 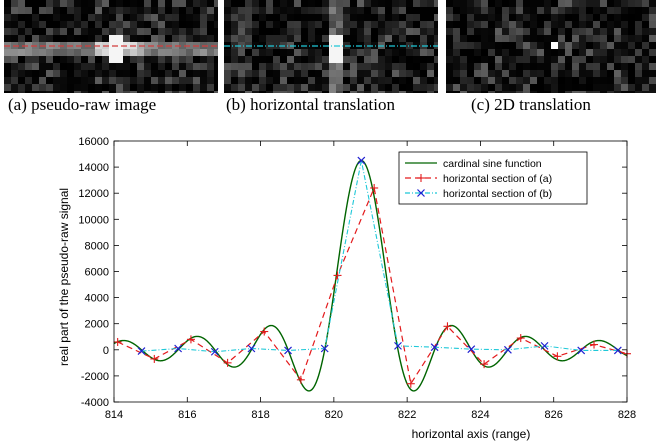 I want to click on y-tick-label: -4000, so click(x=95, y=403).